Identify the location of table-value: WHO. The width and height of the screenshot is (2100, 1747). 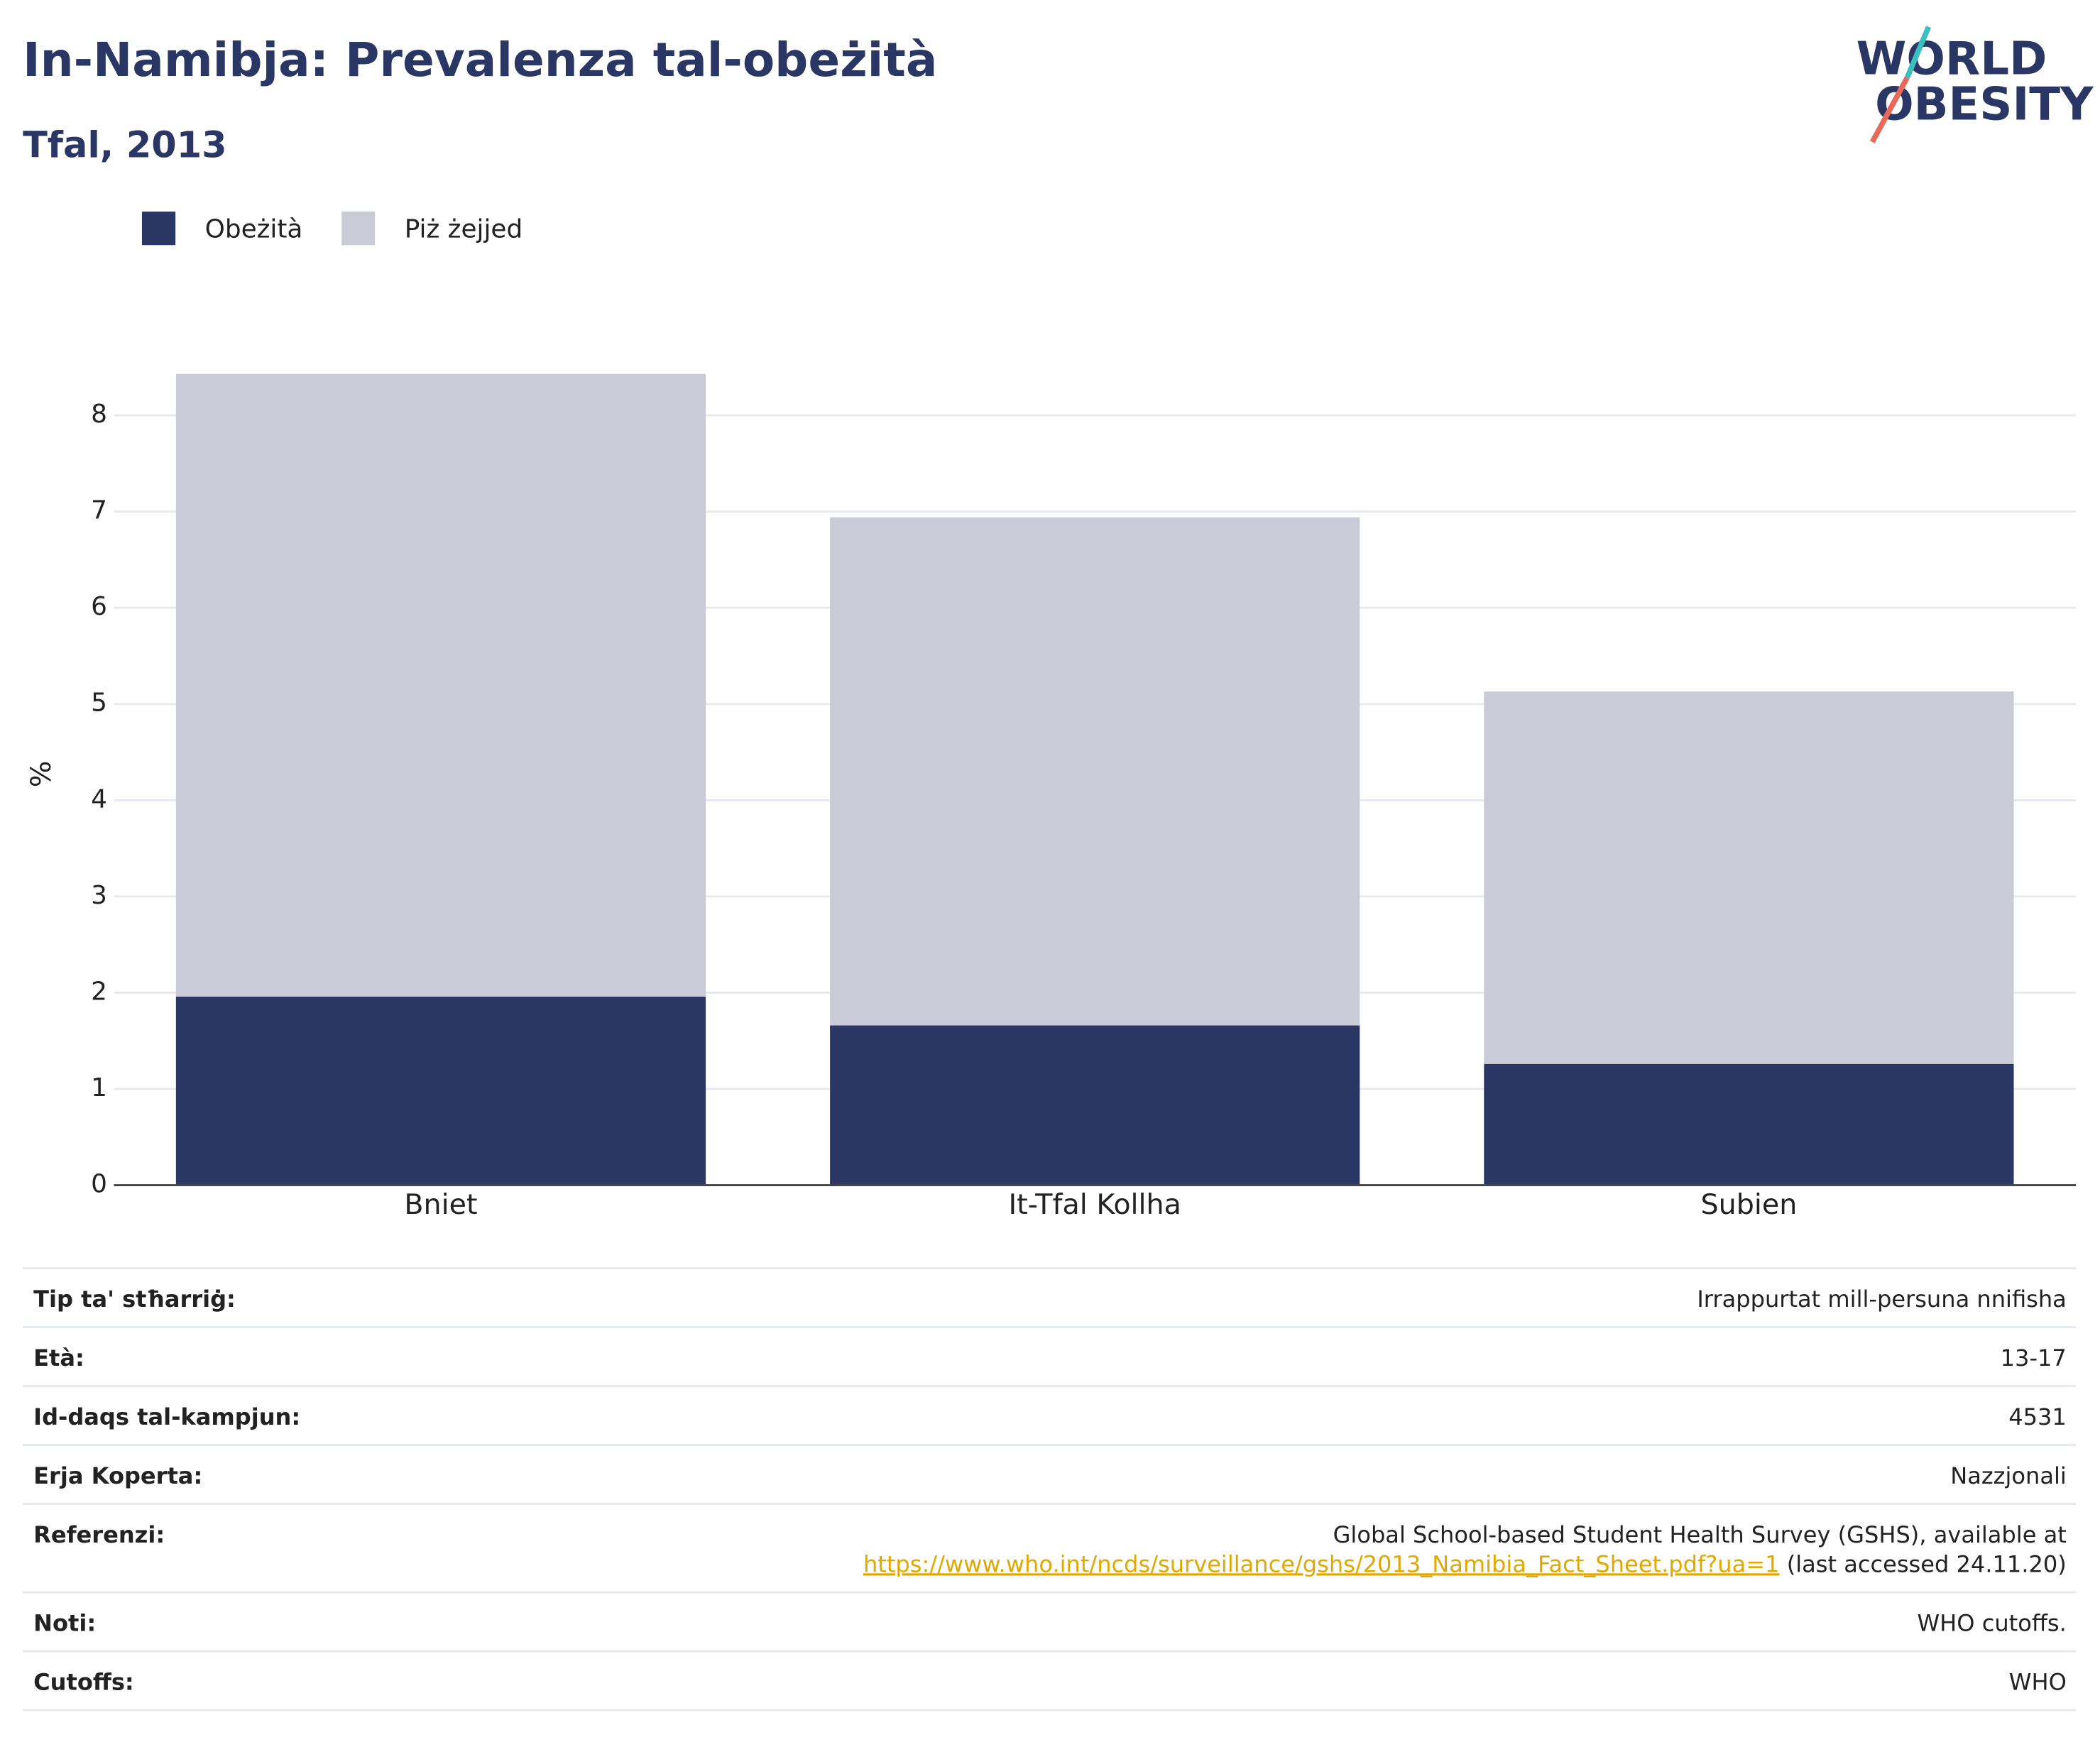
(2038, 1681).